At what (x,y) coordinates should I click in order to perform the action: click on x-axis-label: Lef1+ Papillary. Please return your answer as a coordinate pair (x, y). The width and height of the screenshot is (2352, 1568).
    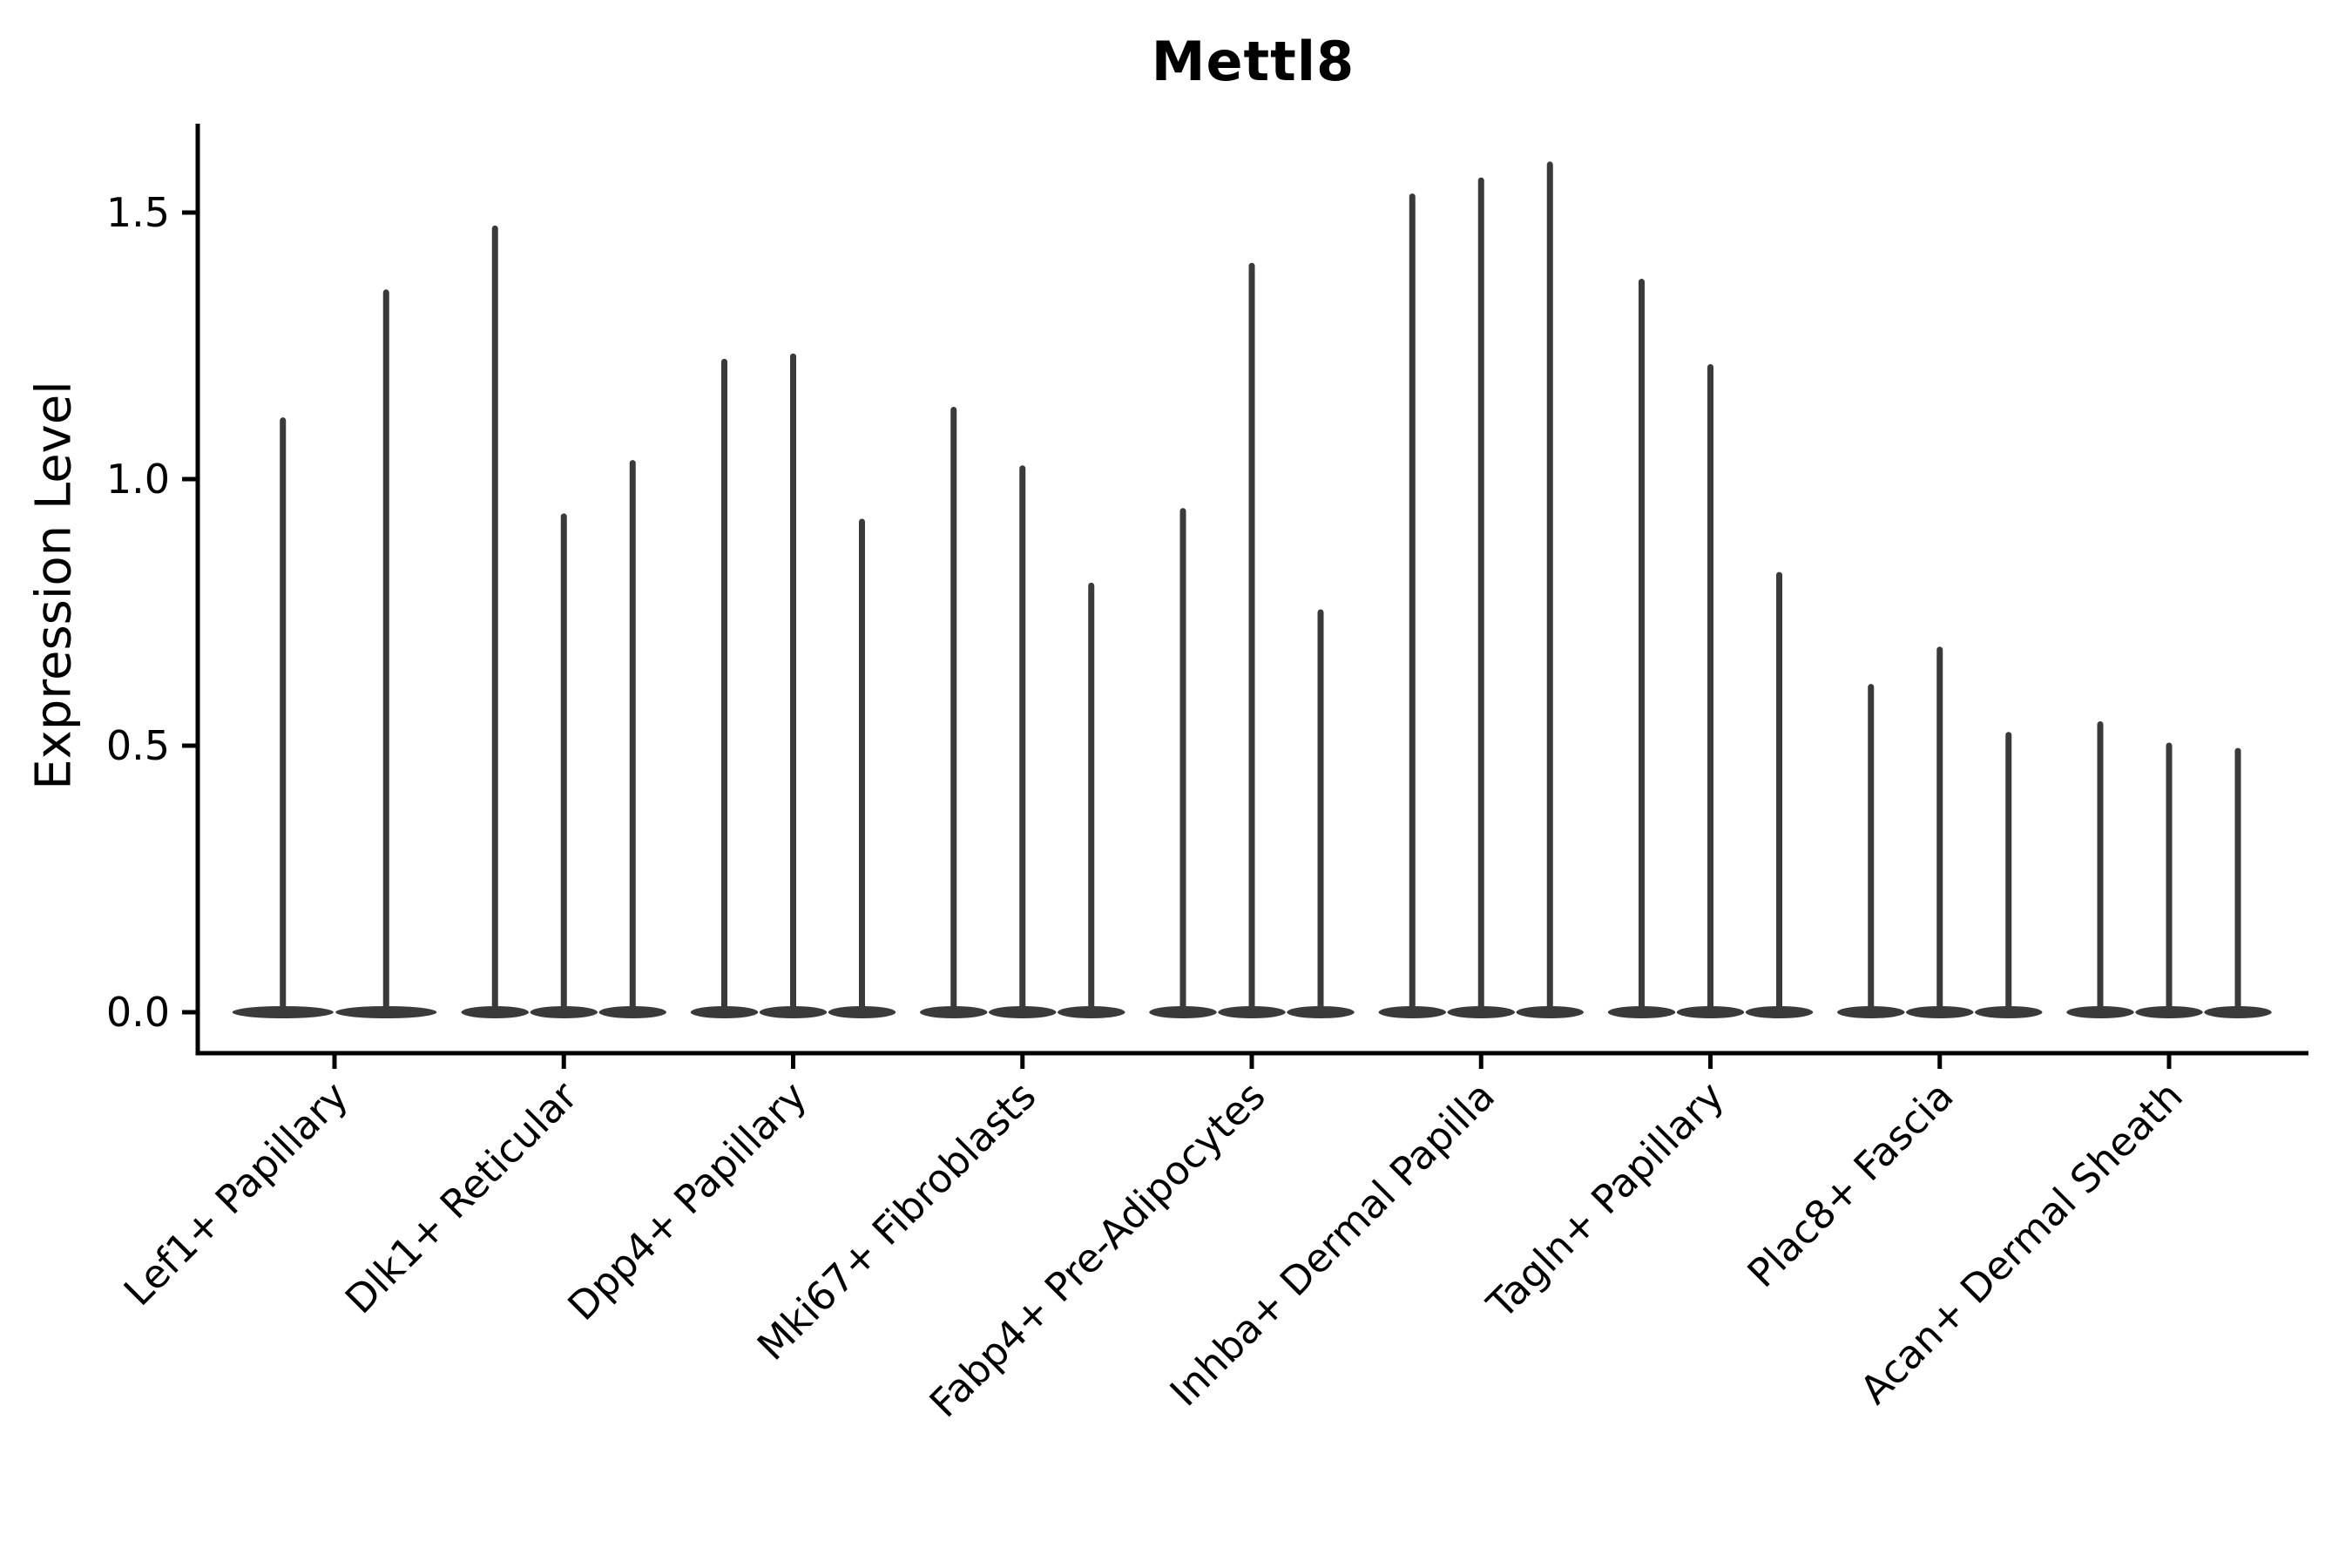
    Looking at the image, I should click on (236, 1193).